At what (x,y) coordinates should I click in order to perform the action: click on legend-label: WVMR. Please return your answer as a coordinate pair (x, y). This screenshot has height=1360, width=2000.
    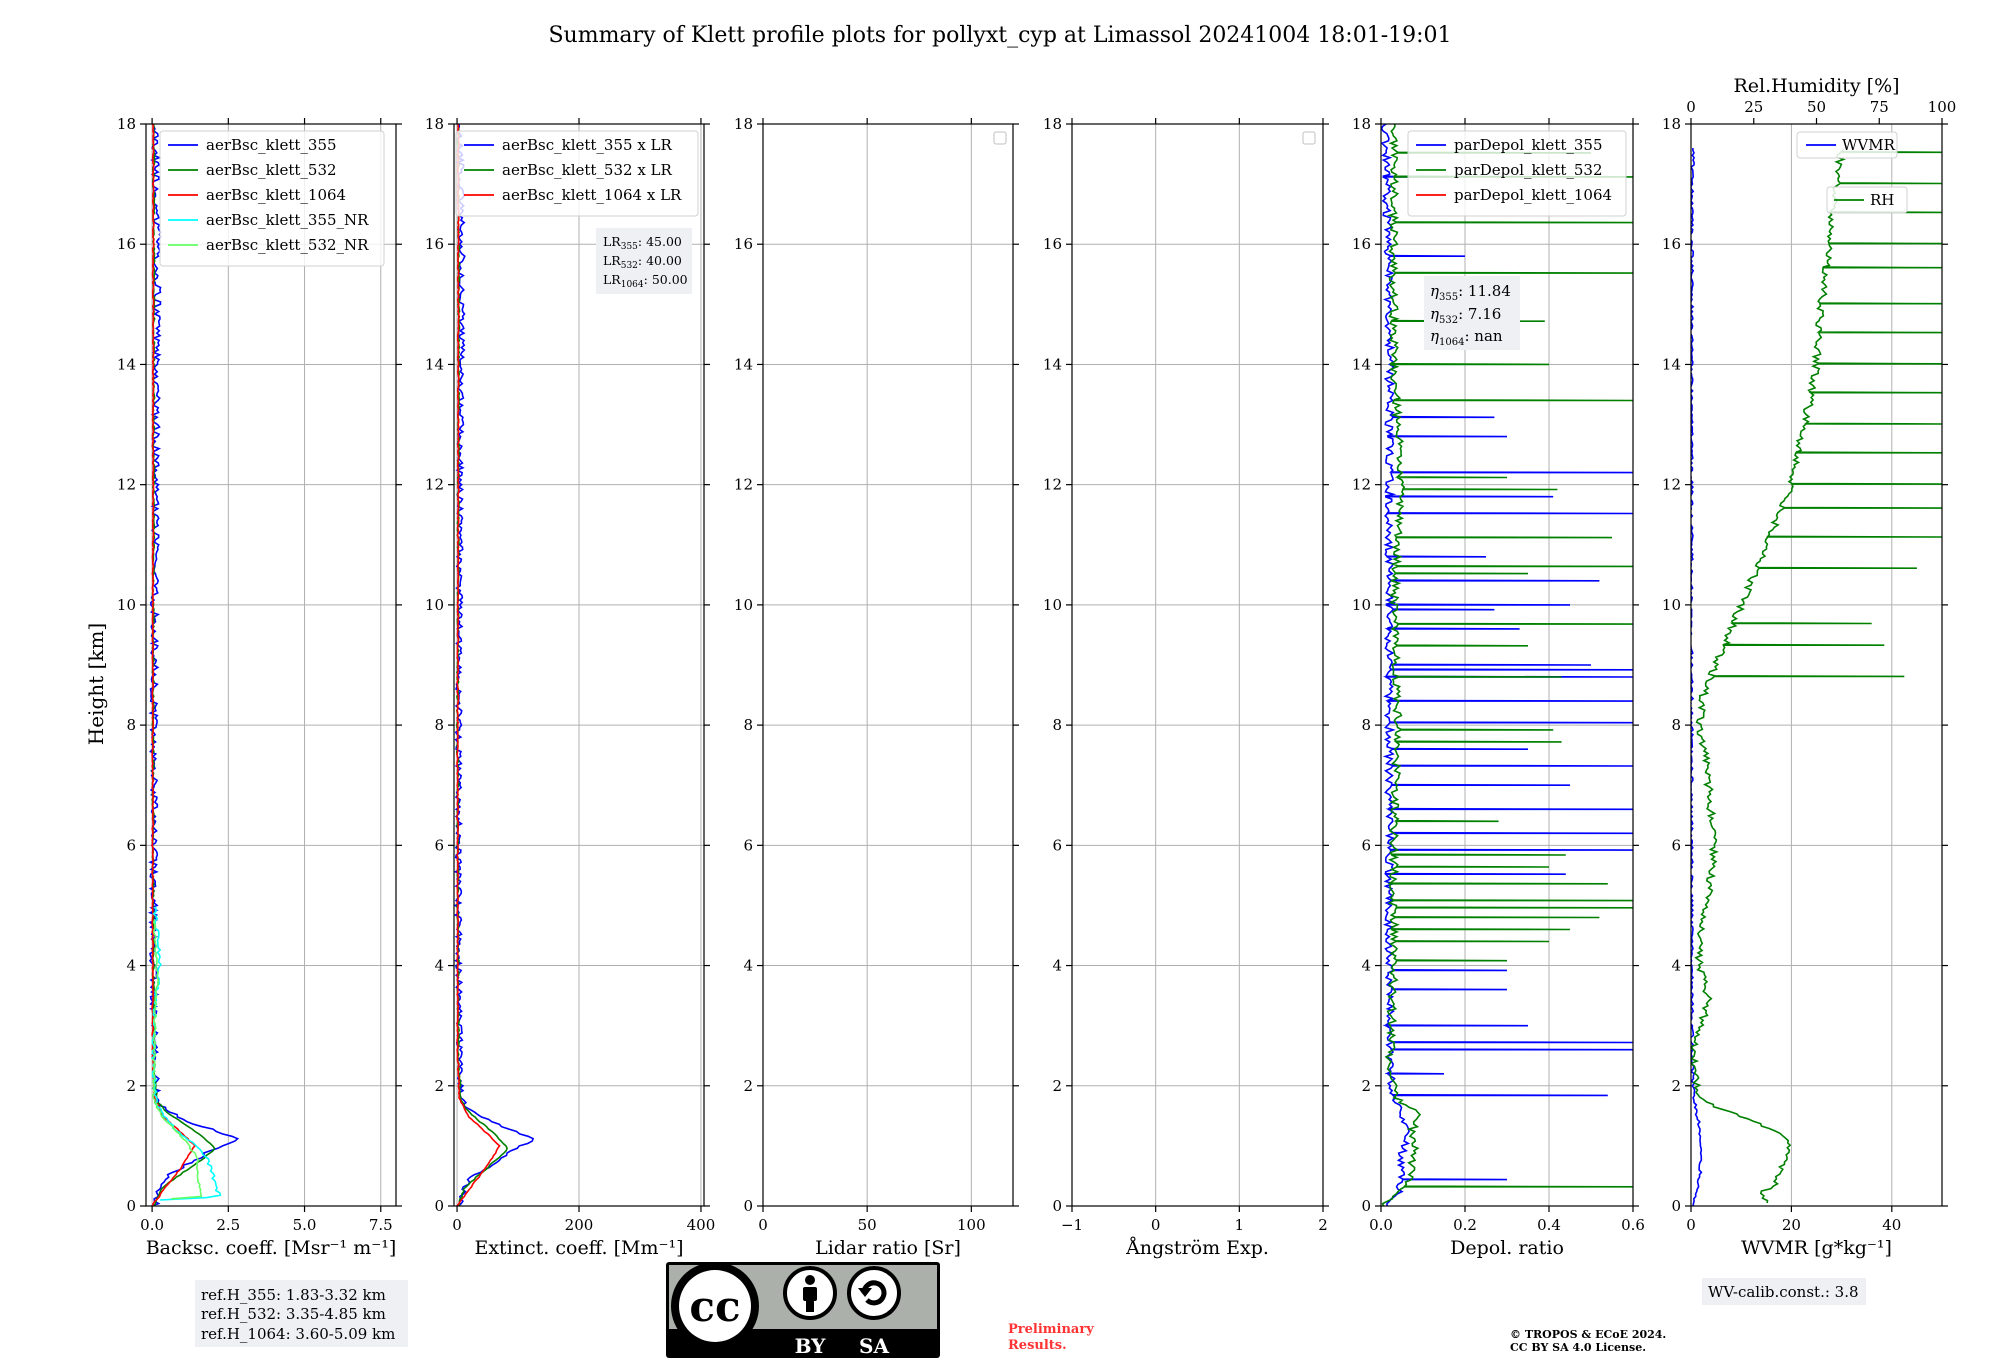
    Looking at the image, I should click on (1869, 145).